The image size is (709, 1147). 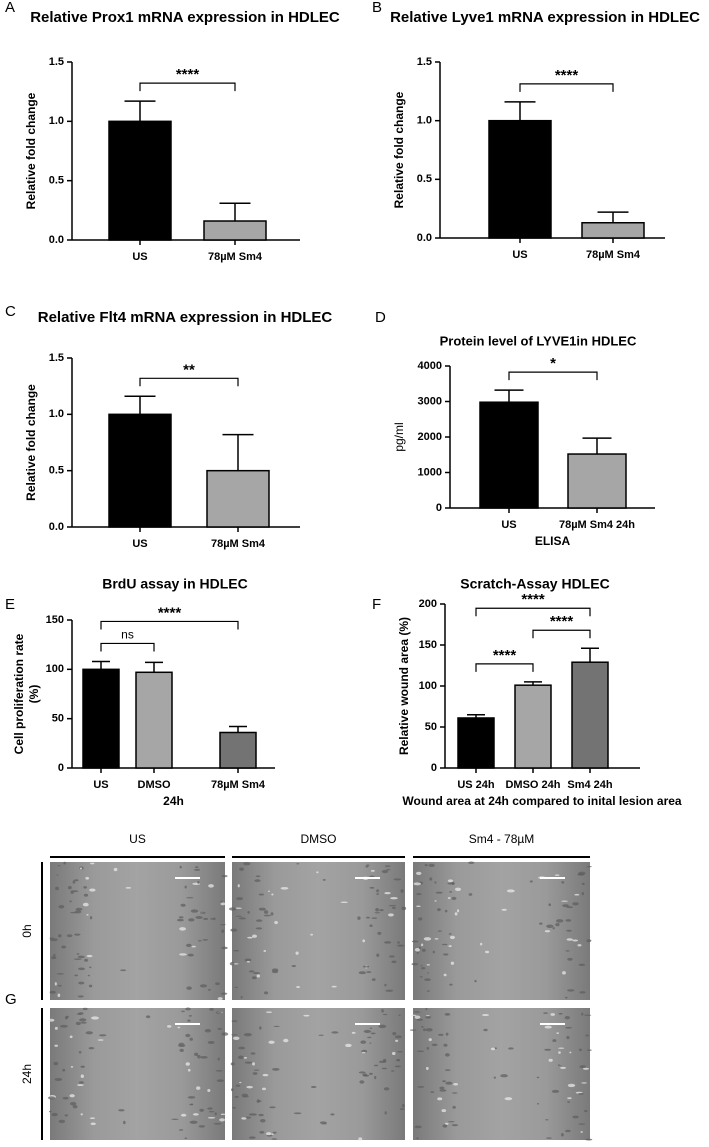 I want to click on y-tick-label: 0.5, so click(x=56, y=181).